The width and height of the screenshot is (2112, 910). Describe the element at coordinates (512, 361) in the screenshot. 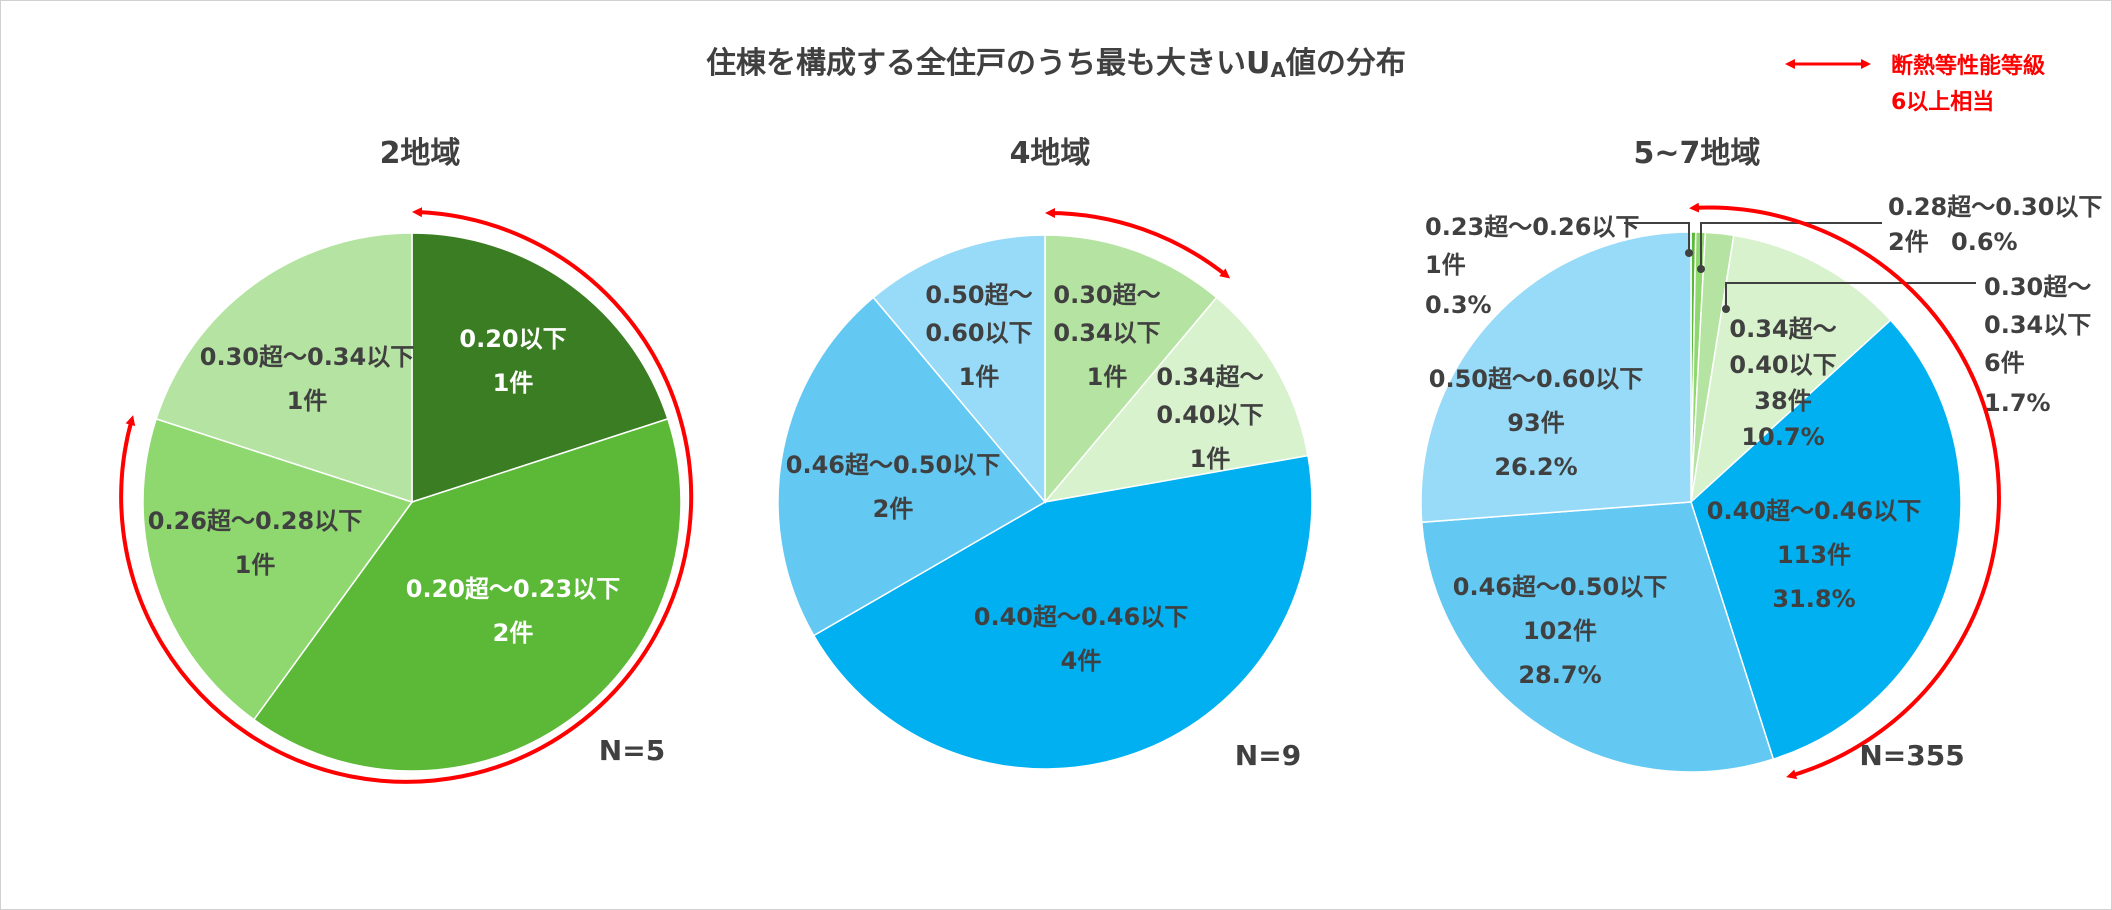

I see `slice-label: 0.20以下 1件` at that location.